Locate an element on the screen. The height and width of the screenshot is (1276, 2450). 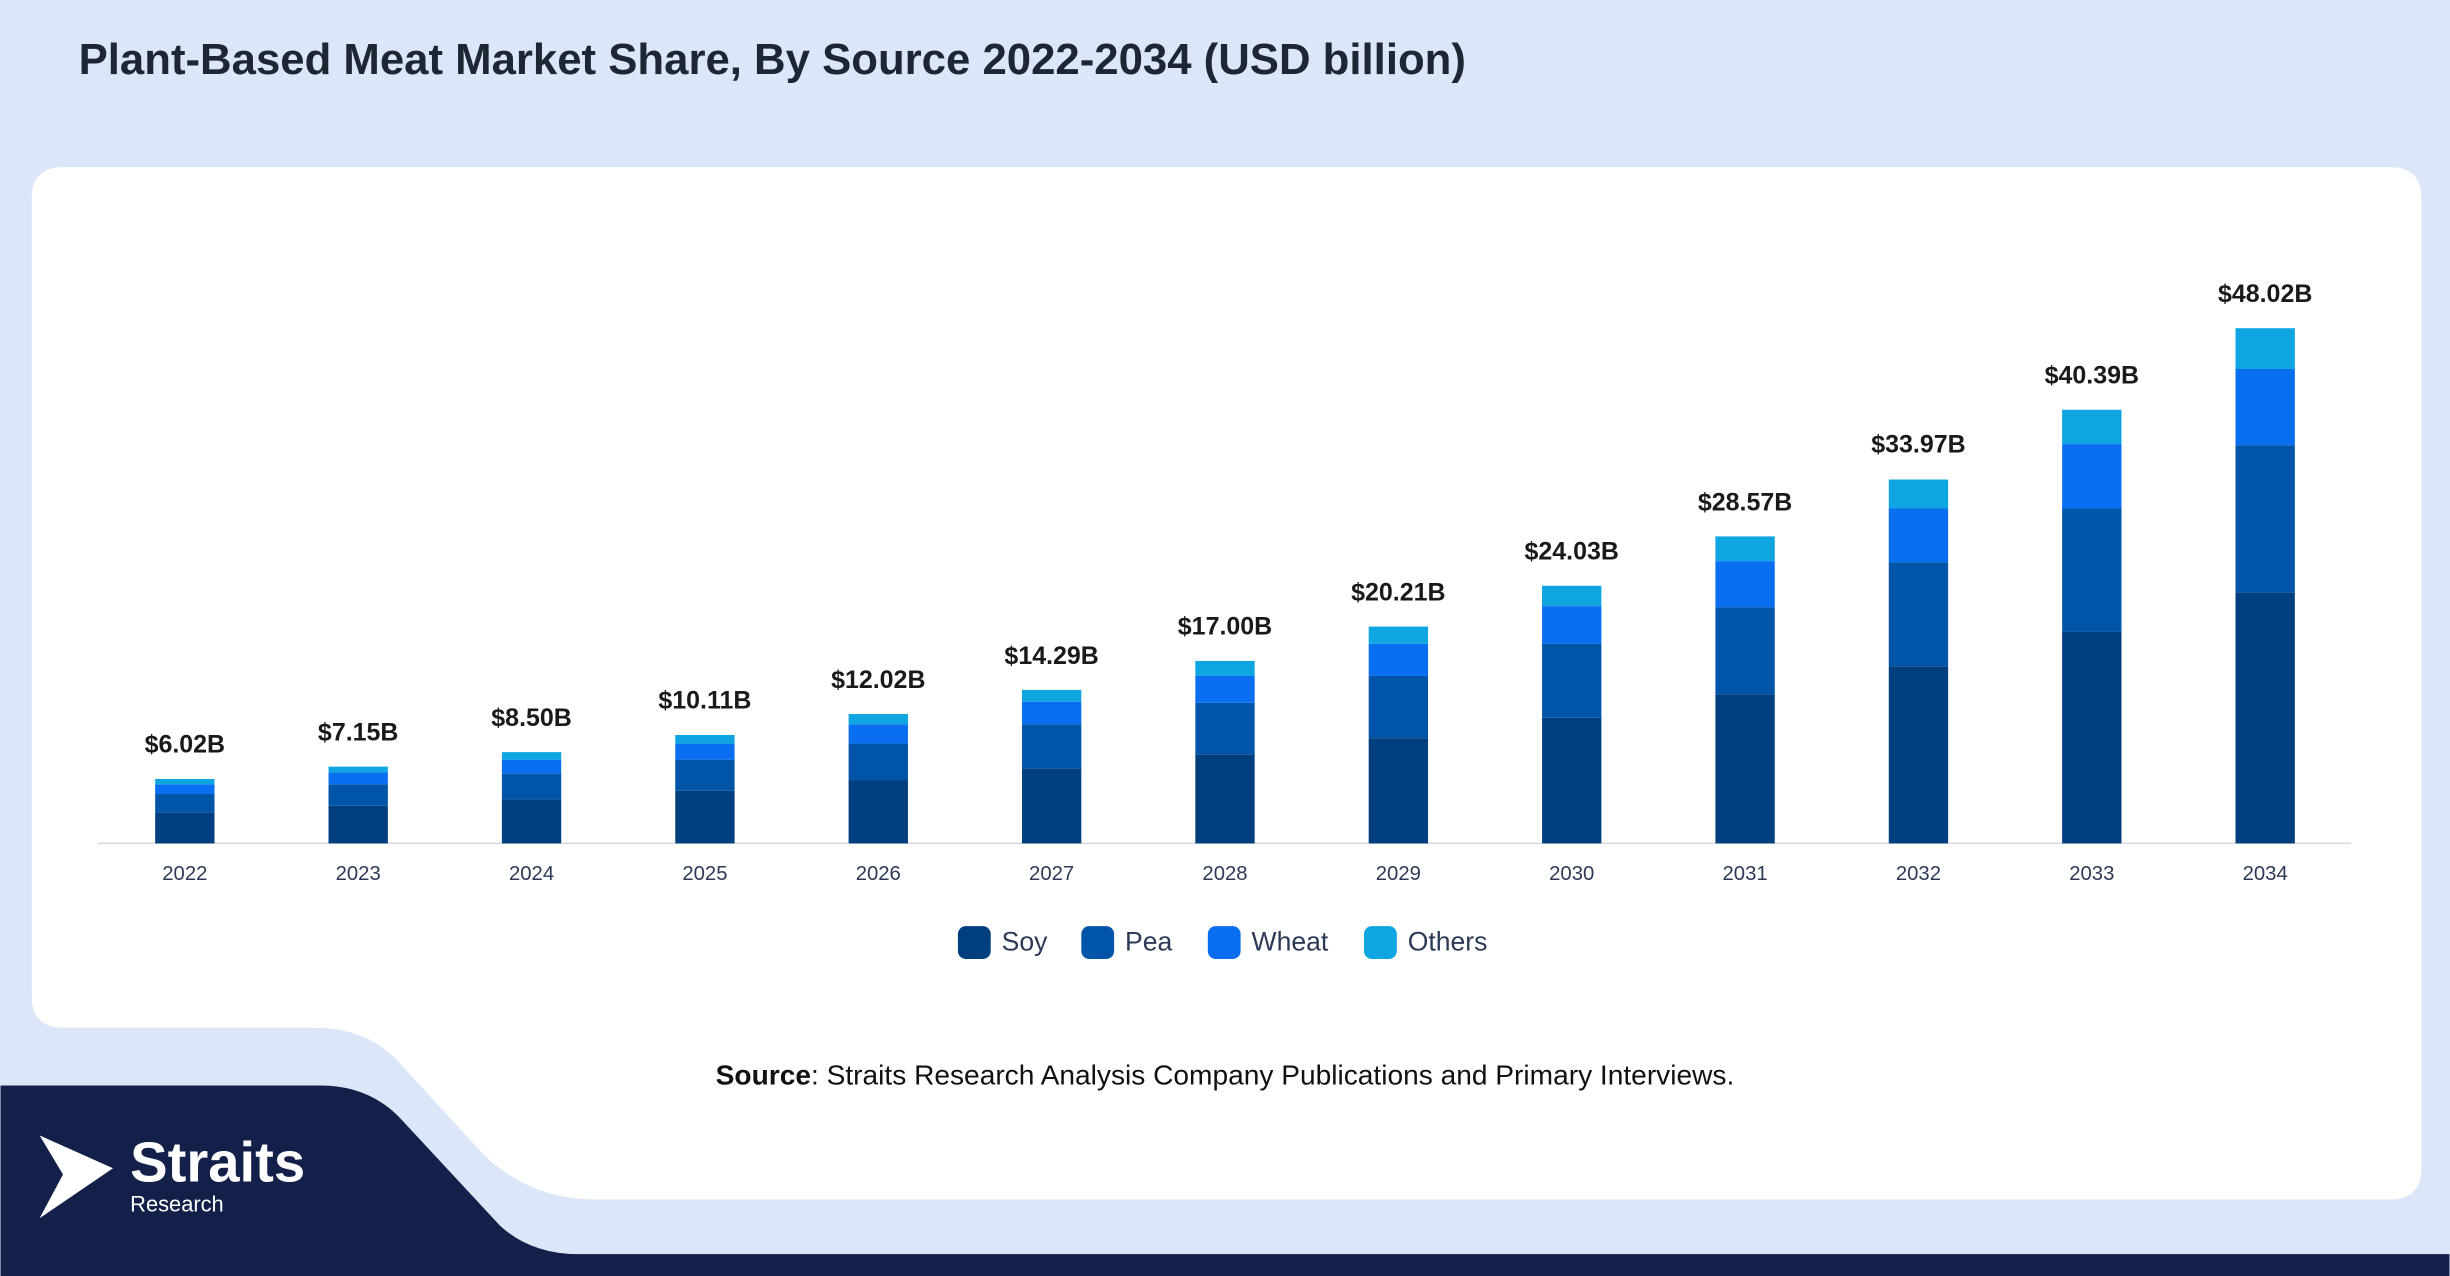
x-tick-label: 2023 is located at coordinates (358, 874).